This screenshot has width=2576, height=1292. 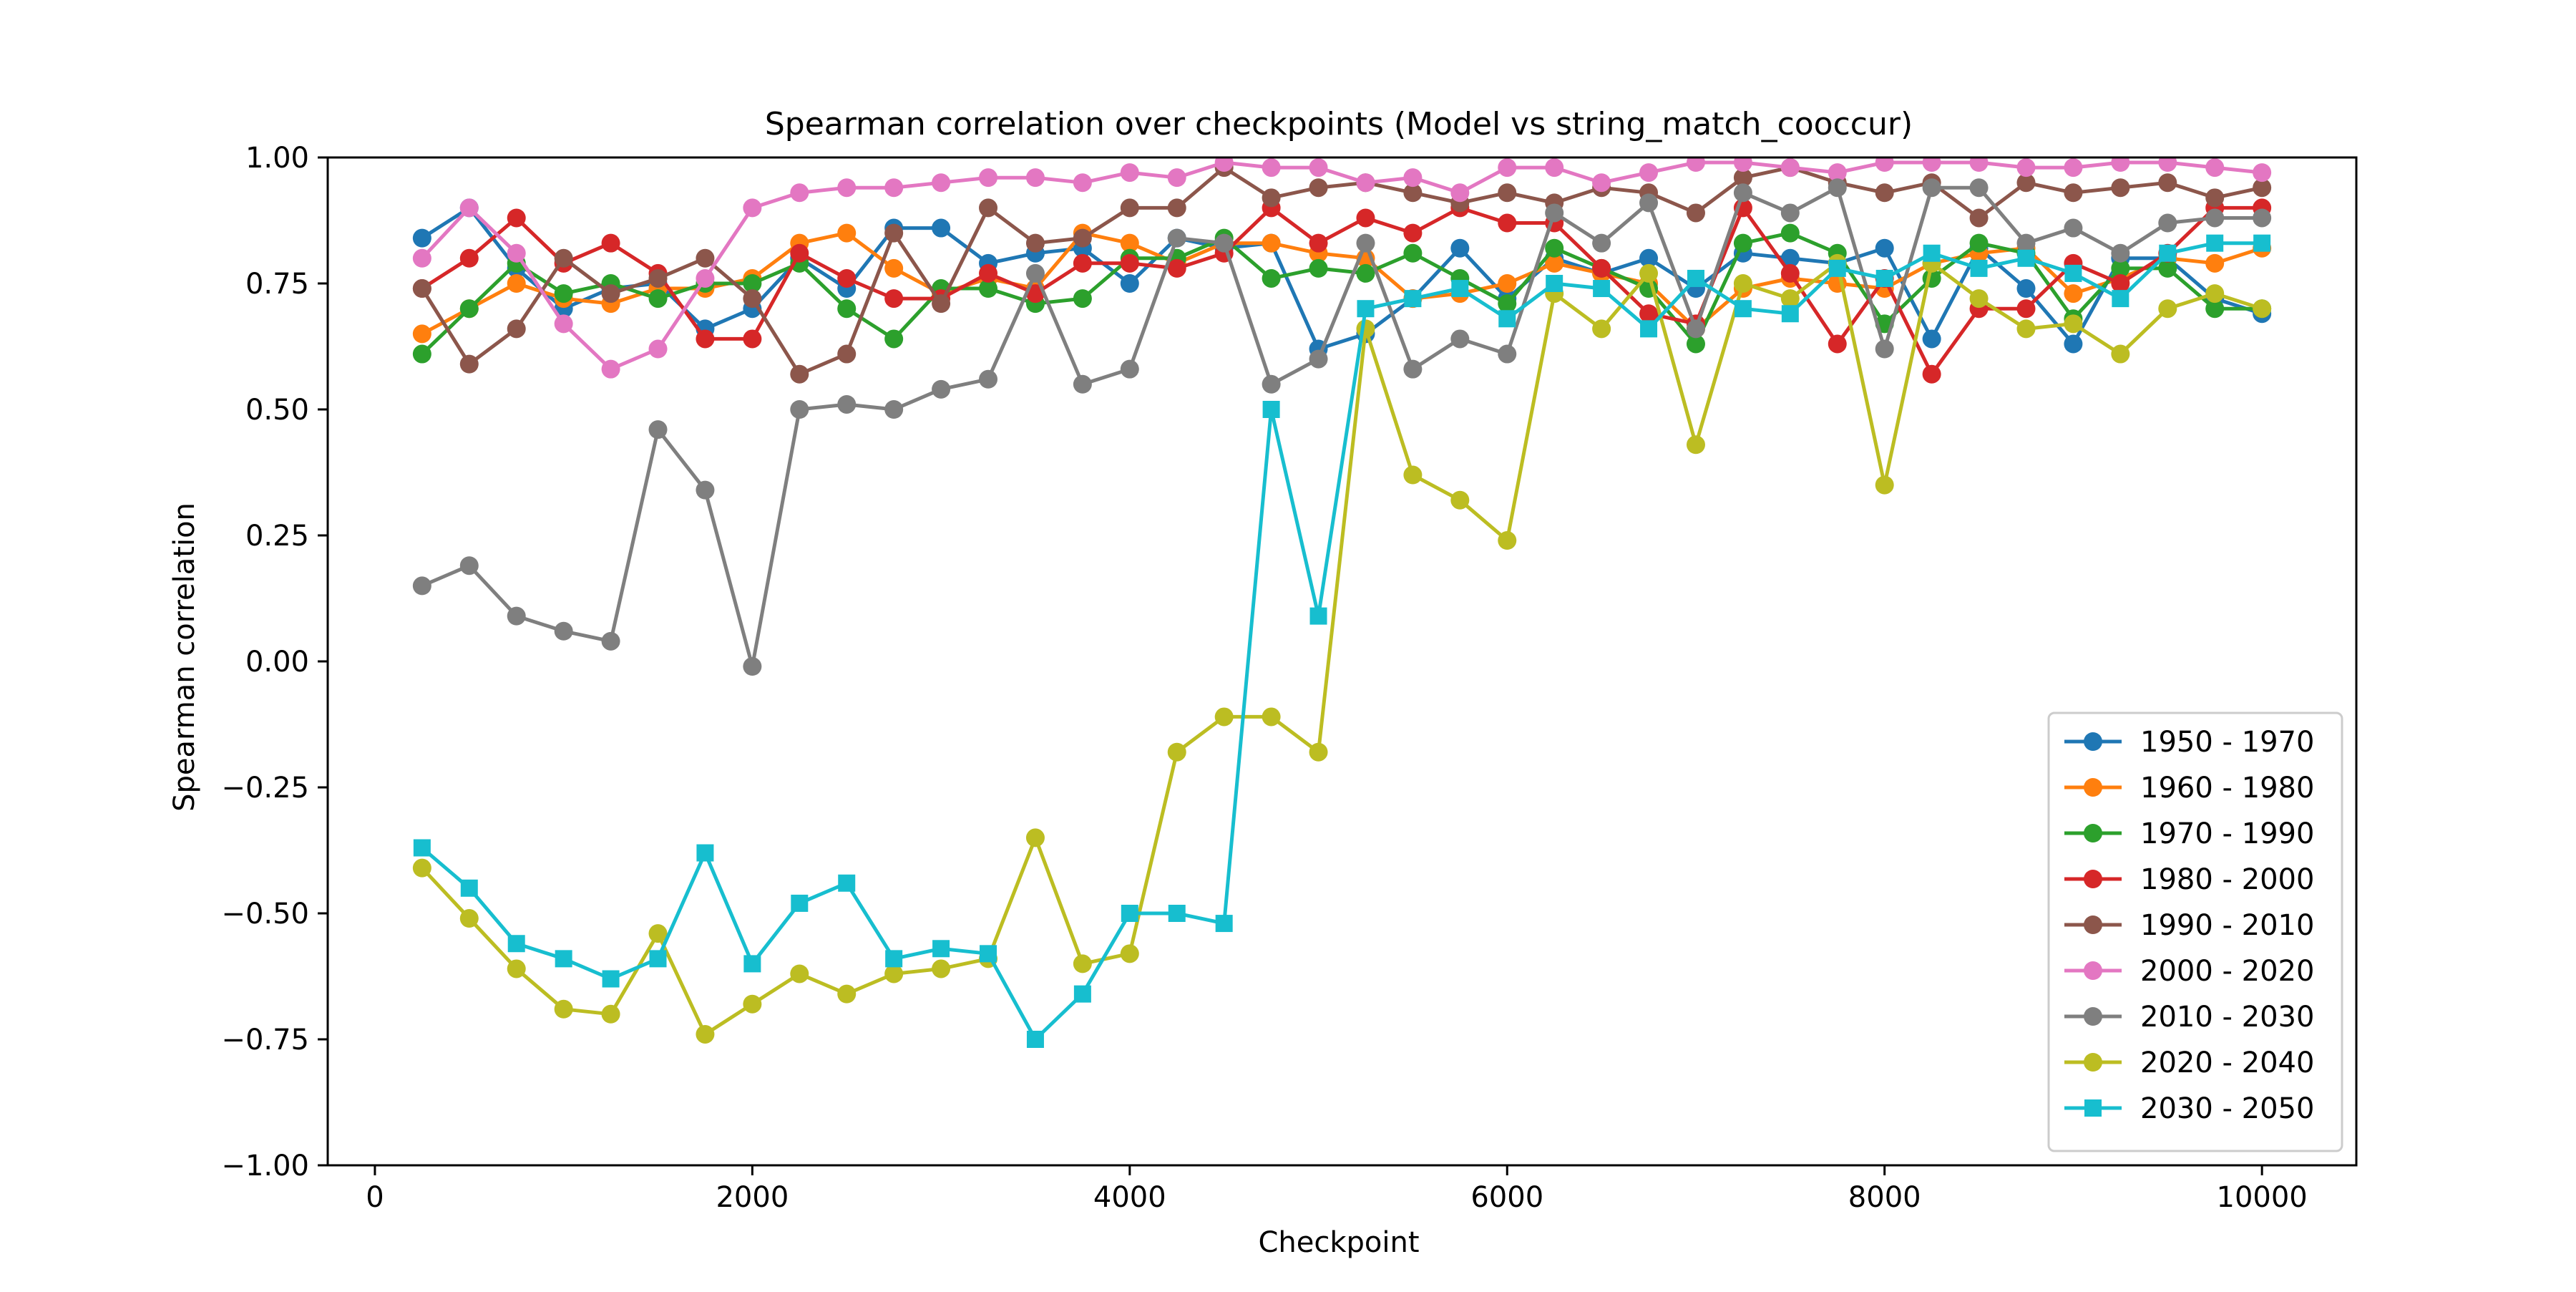 What do you see at coordinates (1342, 278) in the screenshot?
I see `series-line` at bounding box center [1342, 278].